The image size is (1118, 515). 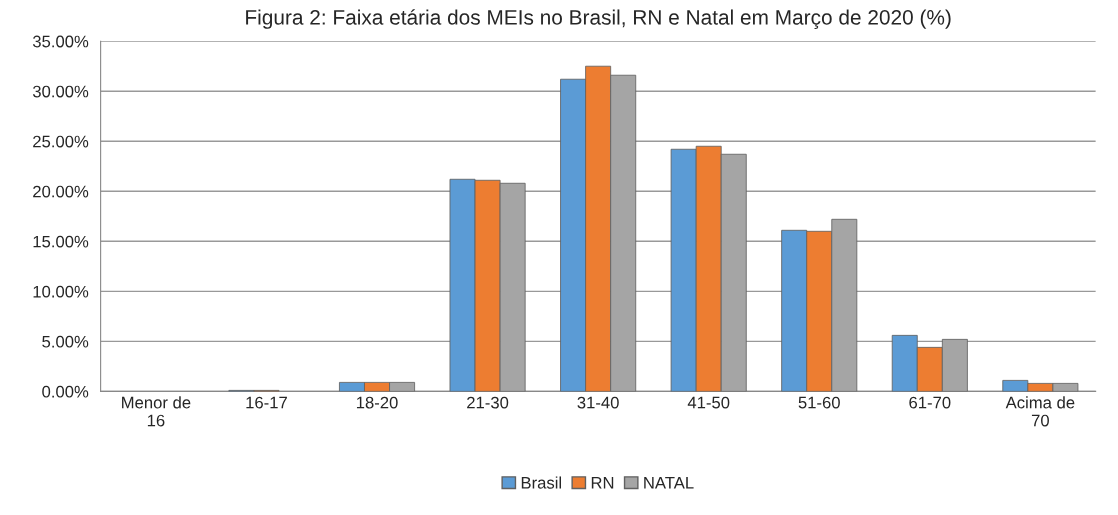 I want to click on y-tick-label: 30.00%, so click(x=60, y=91).